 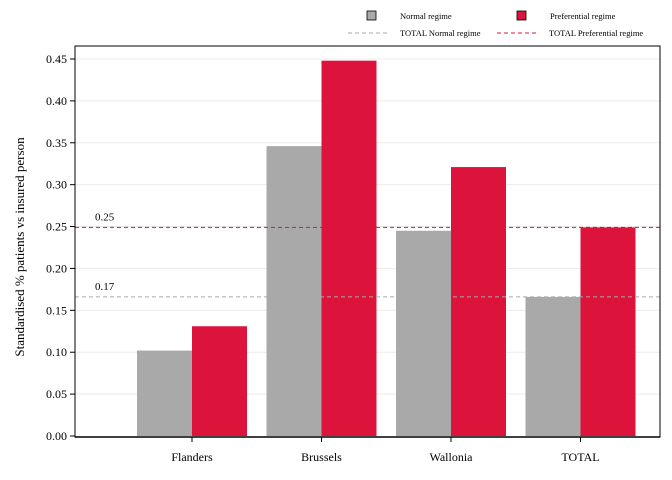 I want to click on legend-total-preferential-label: TOTAL Preferential regime, so click(x=596, y=33).